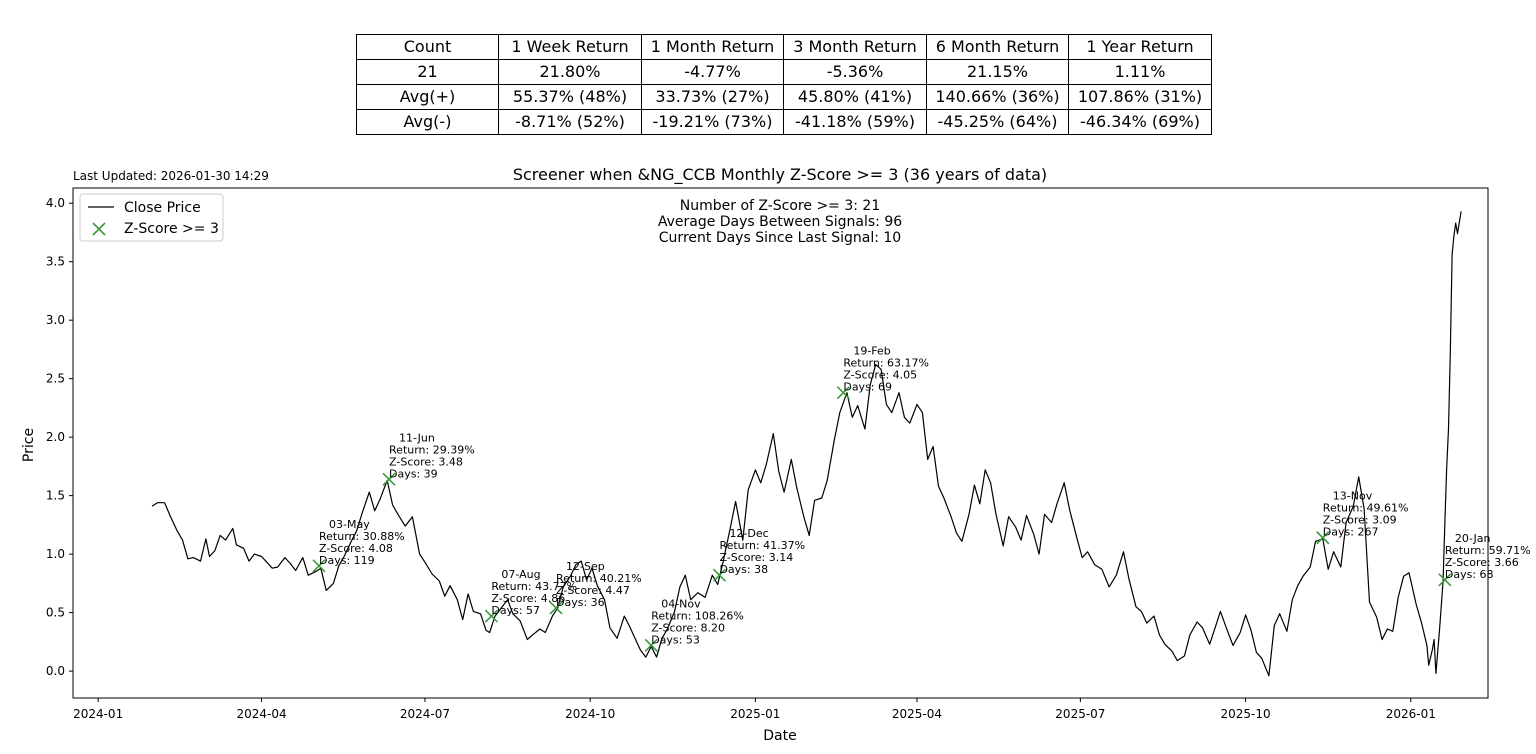 This screenshot has width=1536, height=754. Describe the element at coordinates (1140, 72) in the screenshot. I see `table-cell: 1.11%` at that location.